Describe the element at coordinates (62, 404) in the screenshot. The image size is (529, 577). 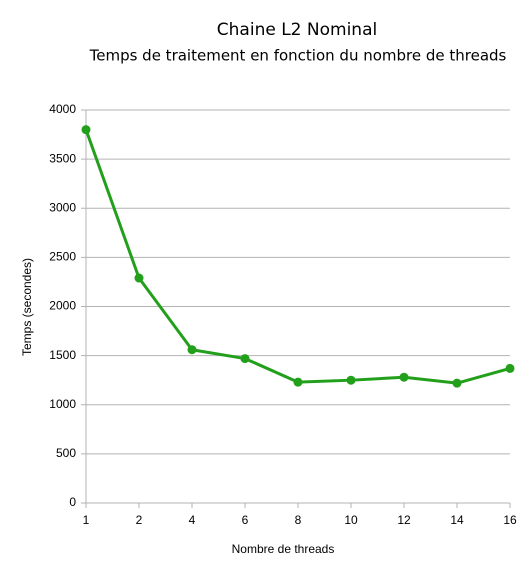
I see `y-tick-label: 1000` at that location.